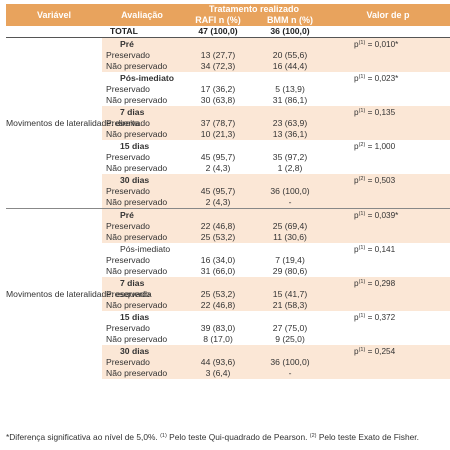 The image size is (450, 450). What do you see at coordinates (290, 260) in the screenshot?
I see `bmm-cell: 7 (19,4)` at bounding box center [290, 260].